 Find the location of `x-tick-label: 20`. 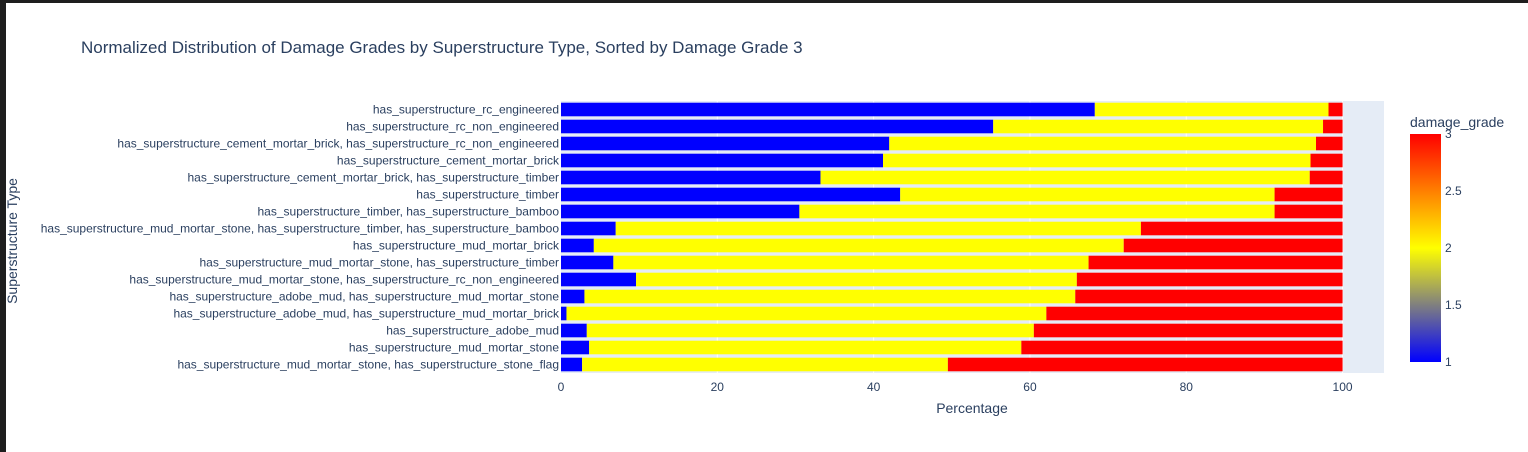

x-tick-label: 20 is located at coordinates (718, 387).